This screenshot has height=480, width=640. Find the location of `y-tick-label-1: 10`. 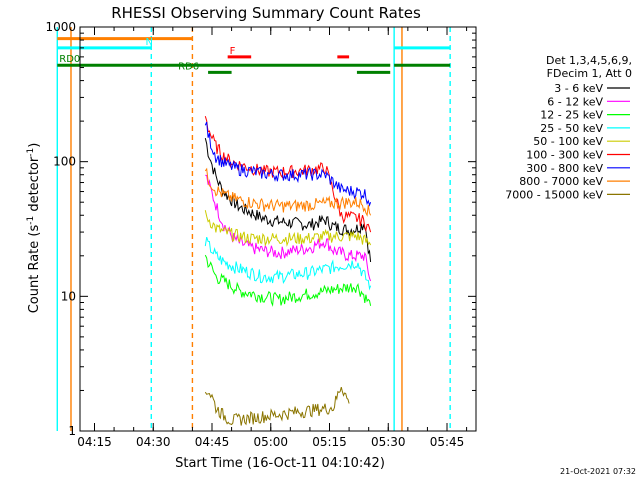

y-tick-label-1: 10 is located at coordinates (68, 296).